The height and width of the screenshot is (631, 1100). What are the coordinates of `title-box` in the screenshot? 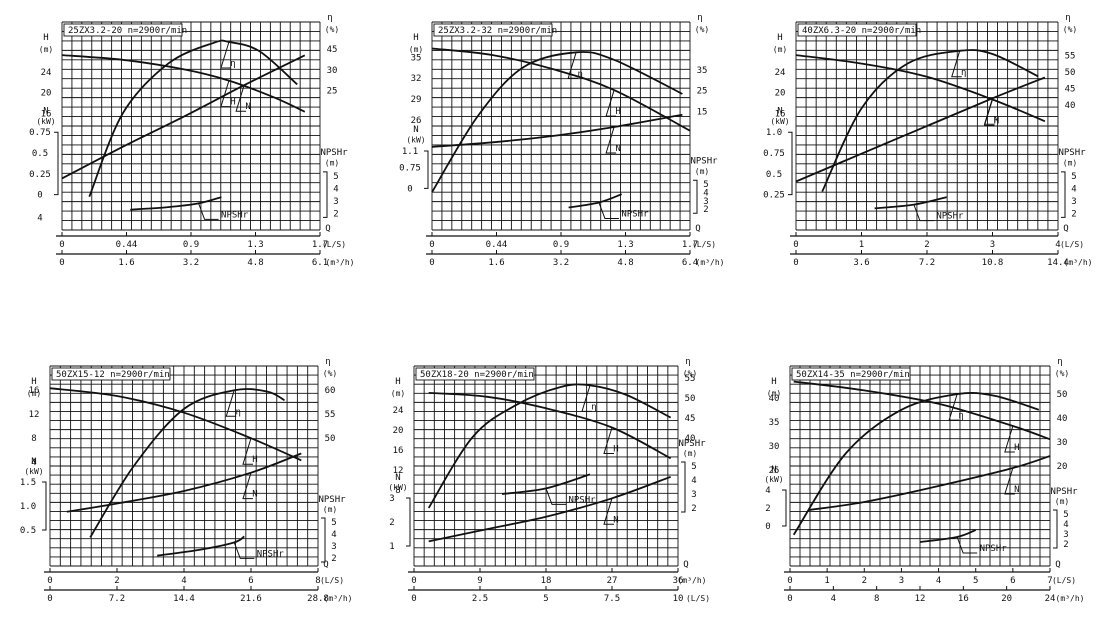 It's located at (857, 30).